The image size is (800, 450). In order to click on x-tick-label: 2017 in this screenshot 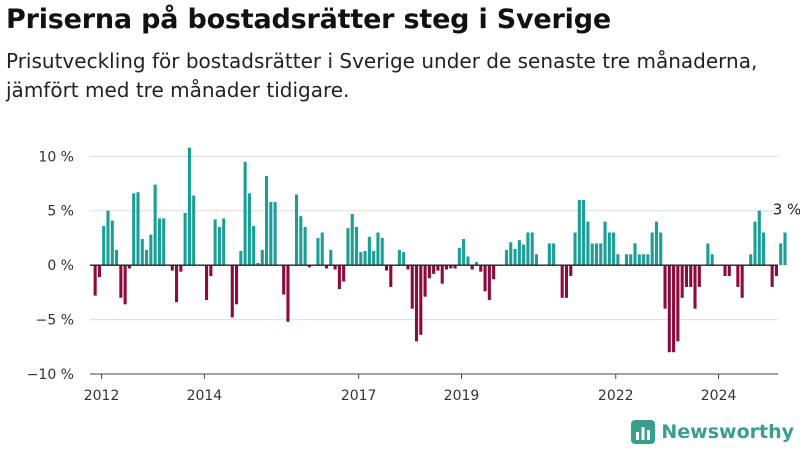, I will do `click(359, 396)`.